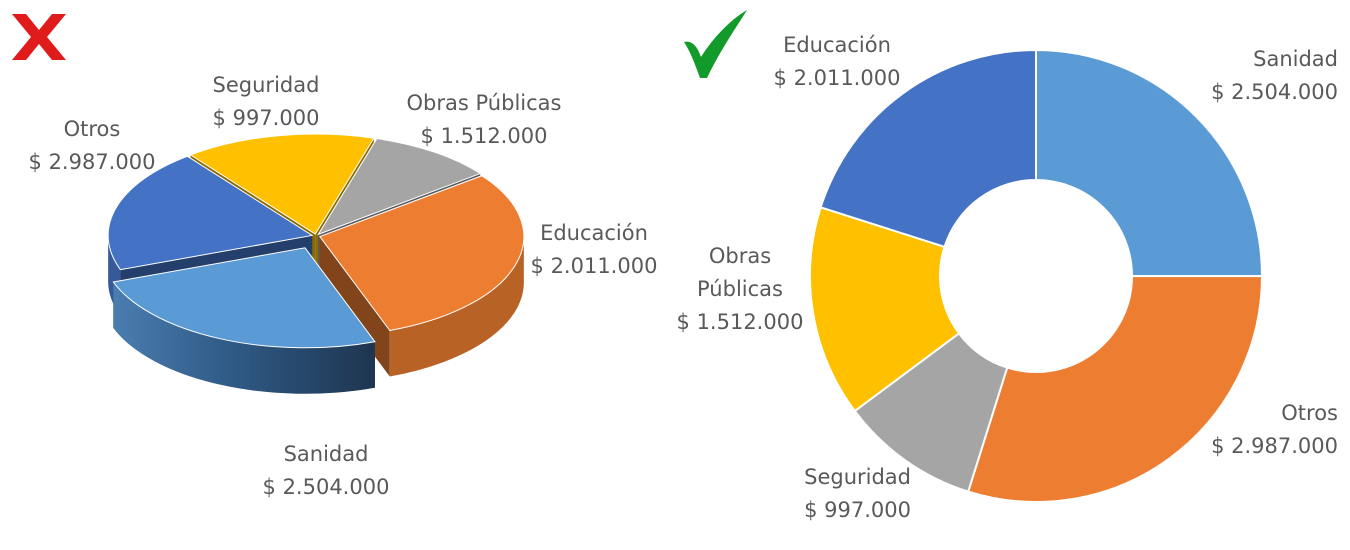 Image resolution: width=1350 pixels, height=550 pixels. What do you see at coordinates (837, 61) in the screenshot?
I see `donut-label-educacion: Educación $ 2.011.000` at bounding box center [837, 61].